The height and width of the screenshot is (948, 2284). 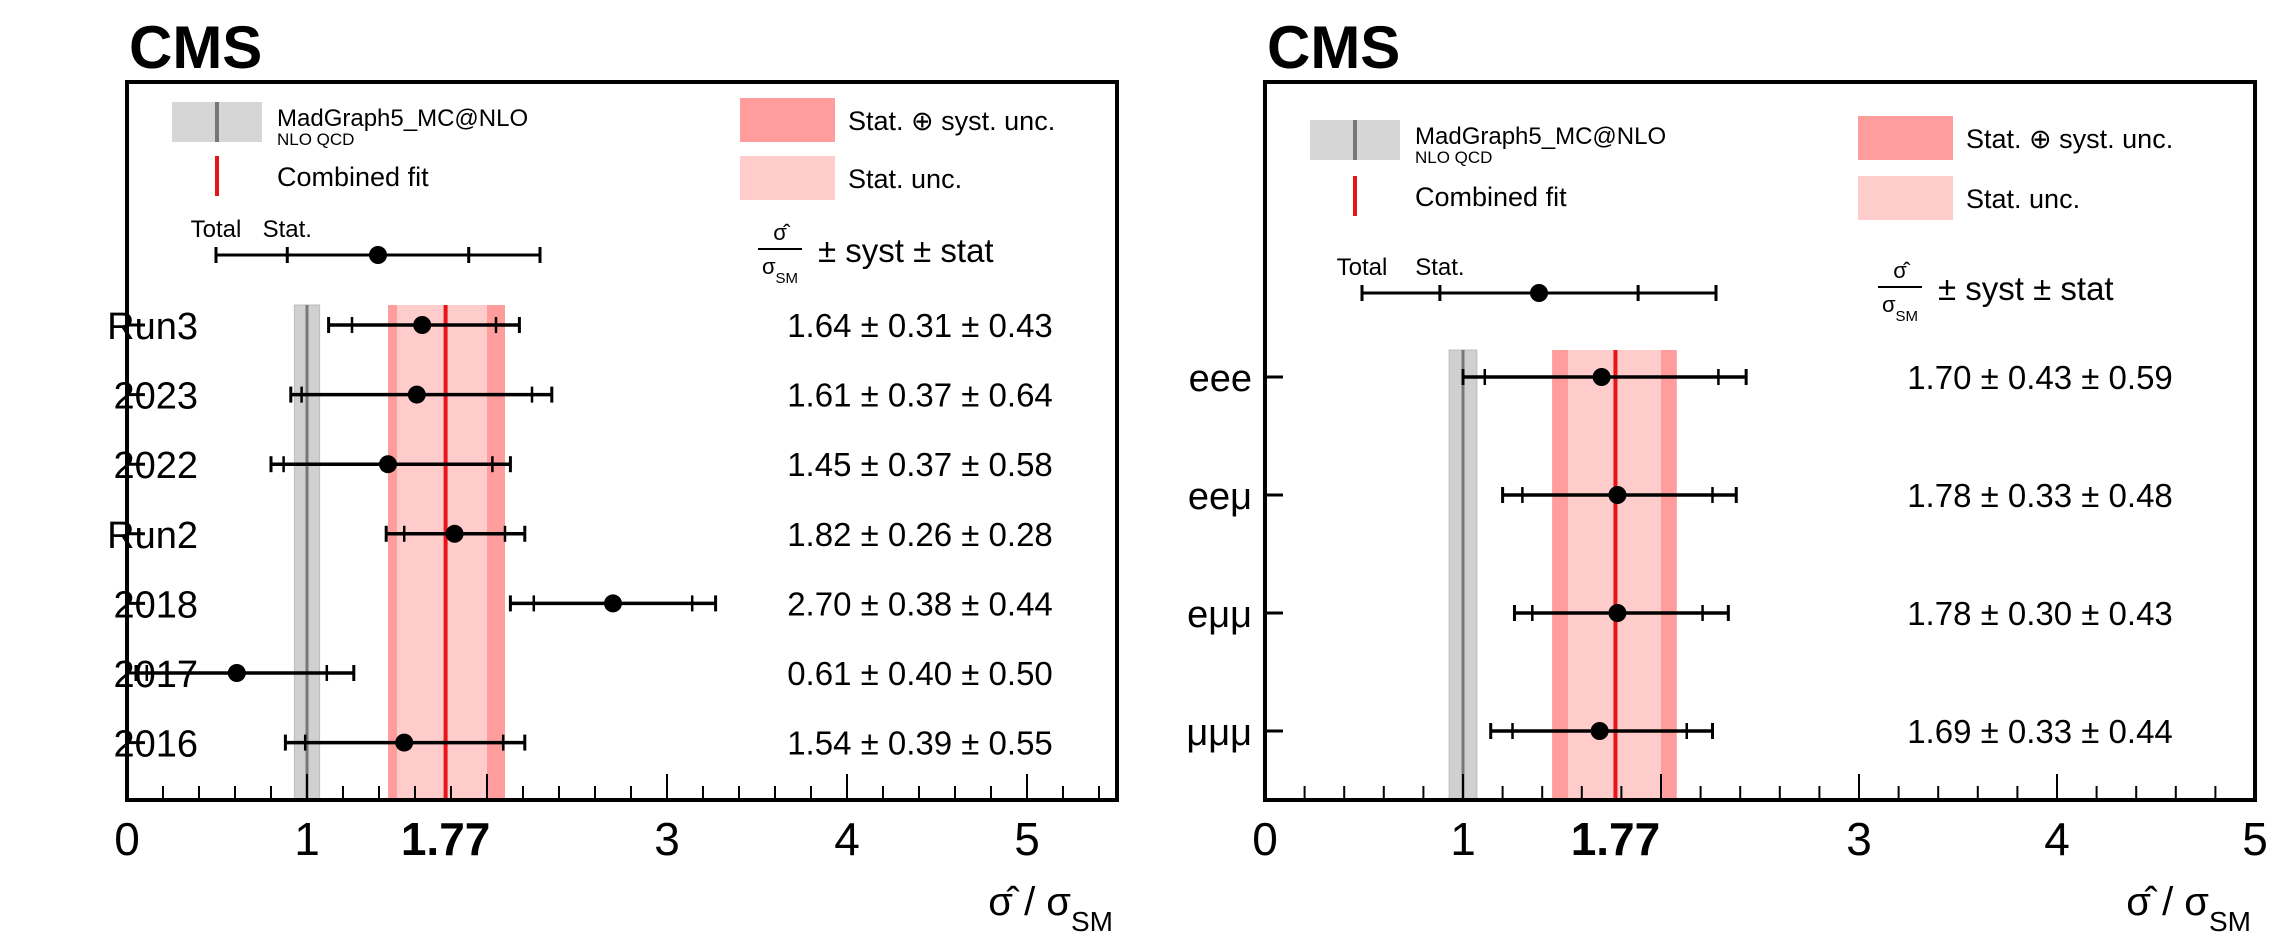 What do you see at coordinates (152, 536) in the screenshot?
I see `row-label: Run2` at bounding box center [152, 536].